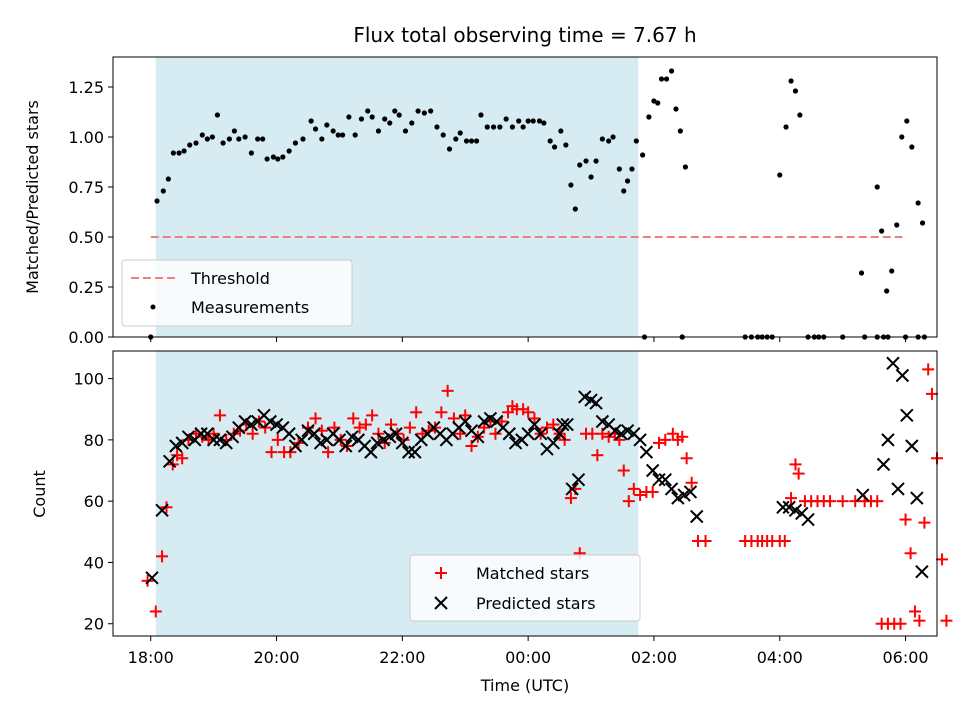 The width and height of the screenshot is (960, 720). Describe the element at coordinates (94, 562) in the screenshot. I see `bottom-ytick-label: 40` at that location.